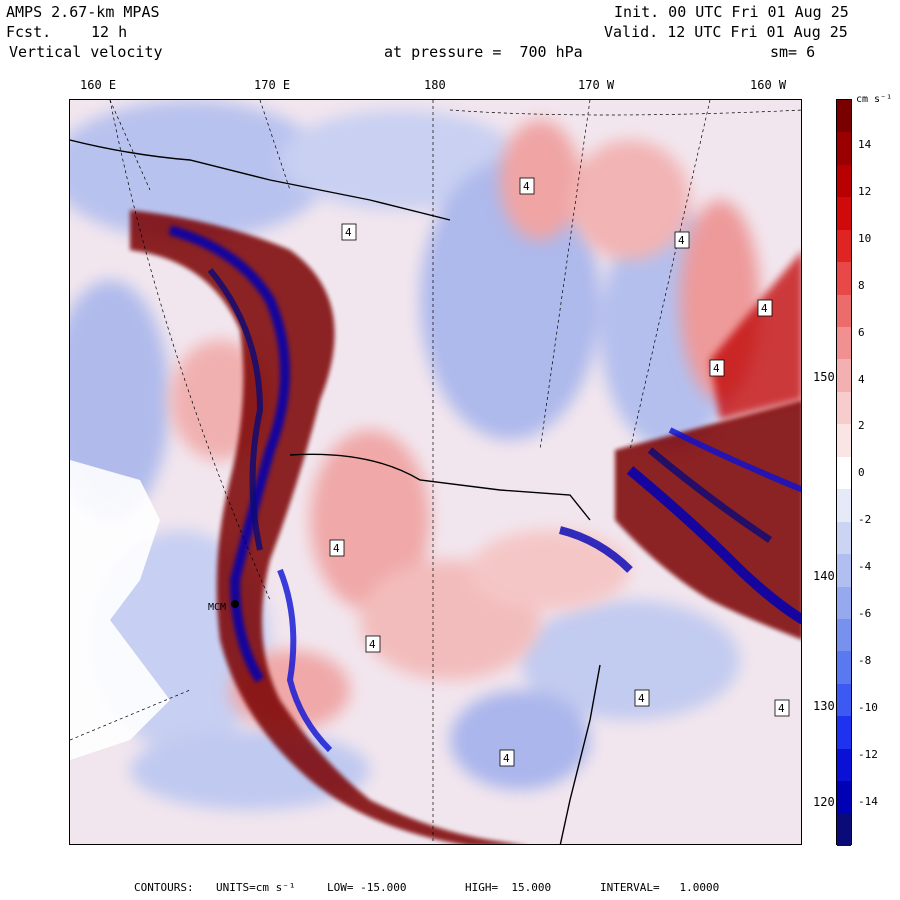 The height and width of the screenshot is (900, 900). What do you see at coordinates (868, 801) in the screenshot?
I see `colorbar-tick-label: -14` at bounding box center [868, 801].